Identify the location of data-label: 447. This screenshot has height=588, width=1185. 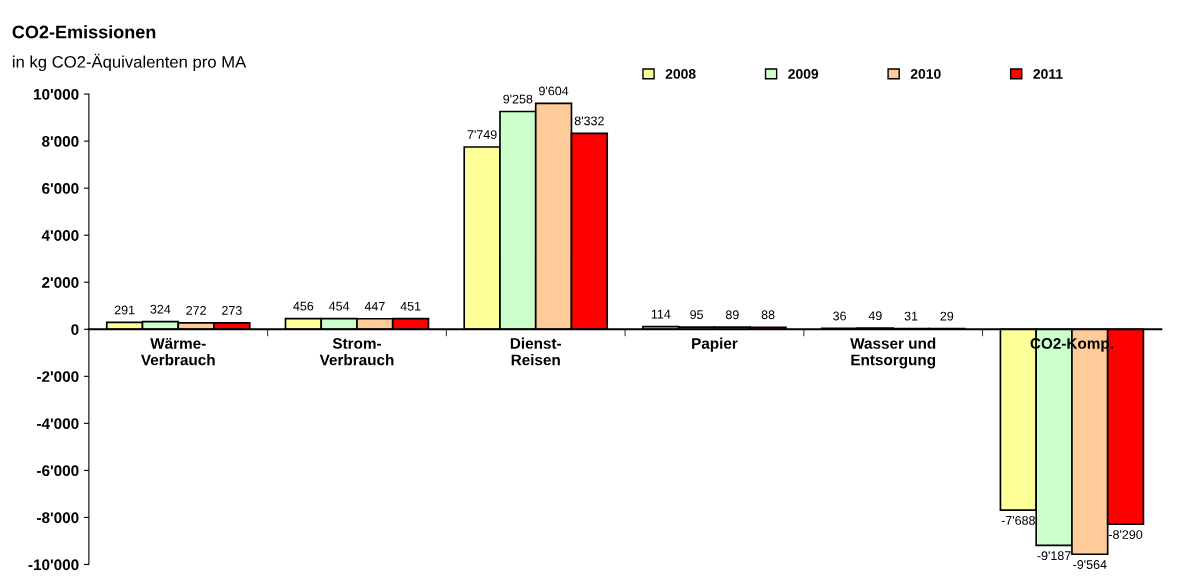
(374, 306).